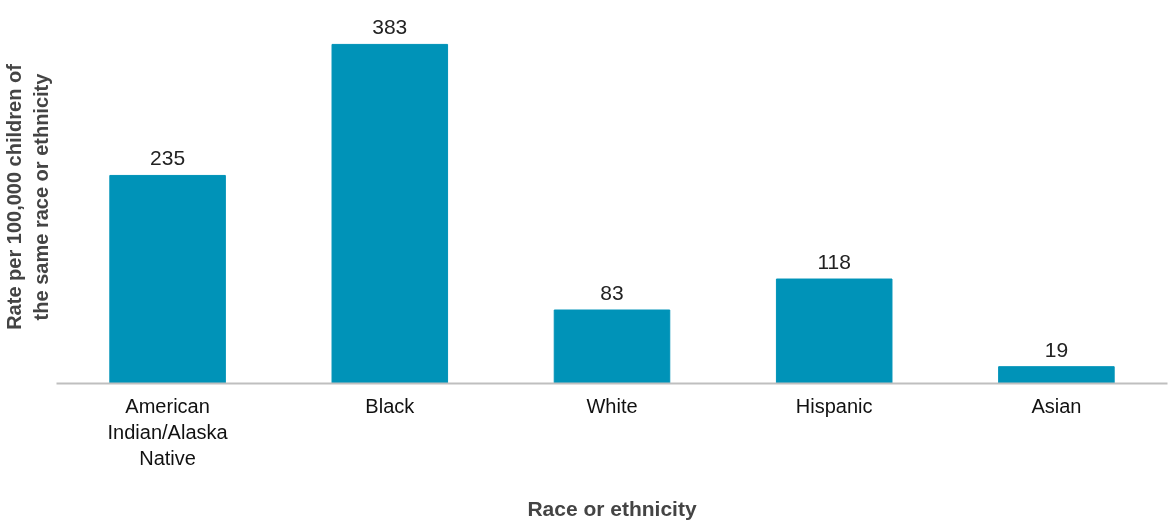 This screenshot has height=523, width=1172. What do you see at coordinates (1056, 349) in the screenshot?
I see `data-label: 19` at bounding box center [1056, 349].